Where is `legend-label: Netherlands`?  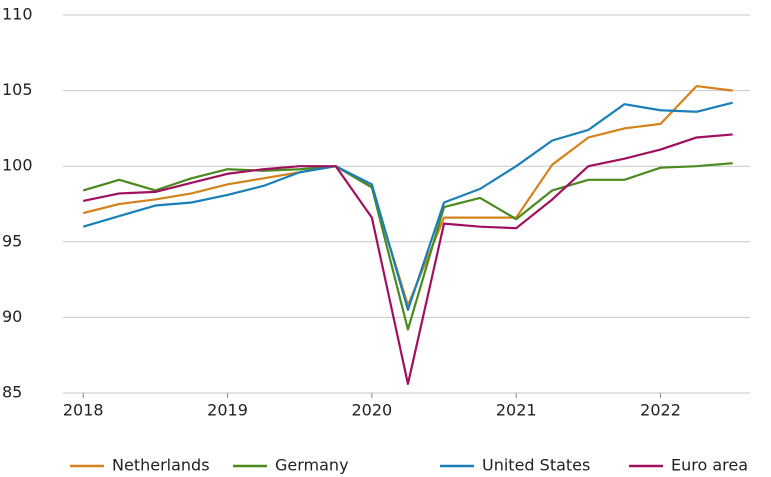 legend-label: Netherlands is located at coordinates (161, 465).